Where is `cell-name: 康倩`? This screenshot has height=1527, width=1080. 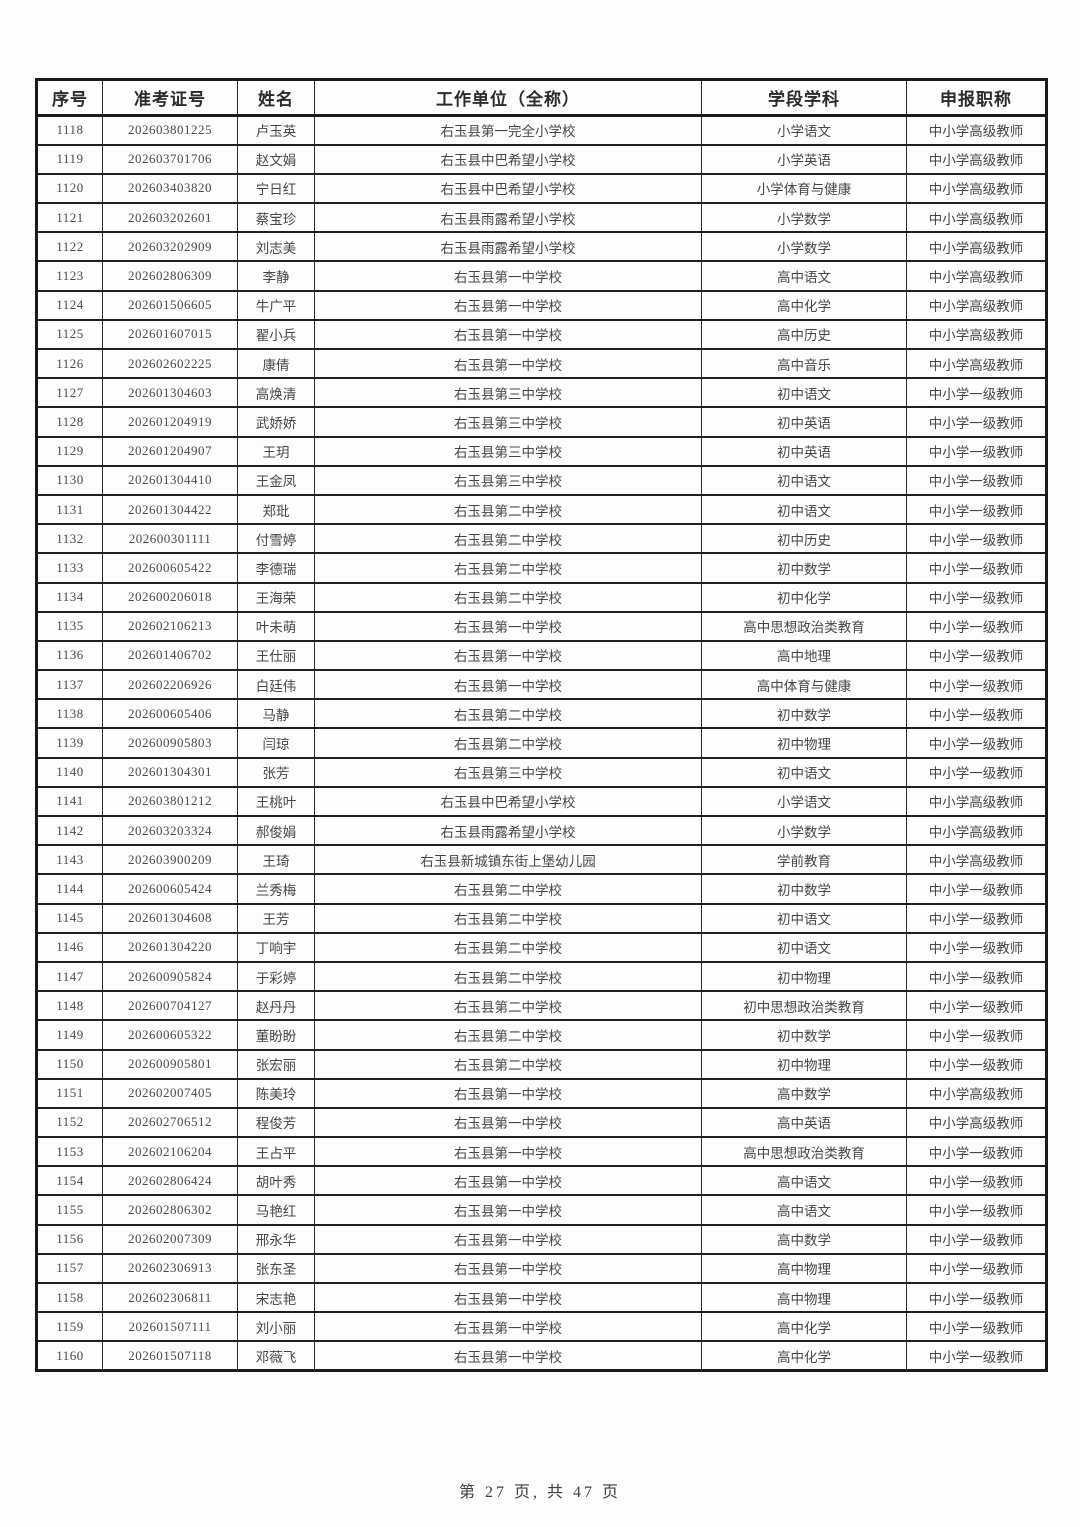
cell-name: 康倩 is located at coordinates (276, 363).